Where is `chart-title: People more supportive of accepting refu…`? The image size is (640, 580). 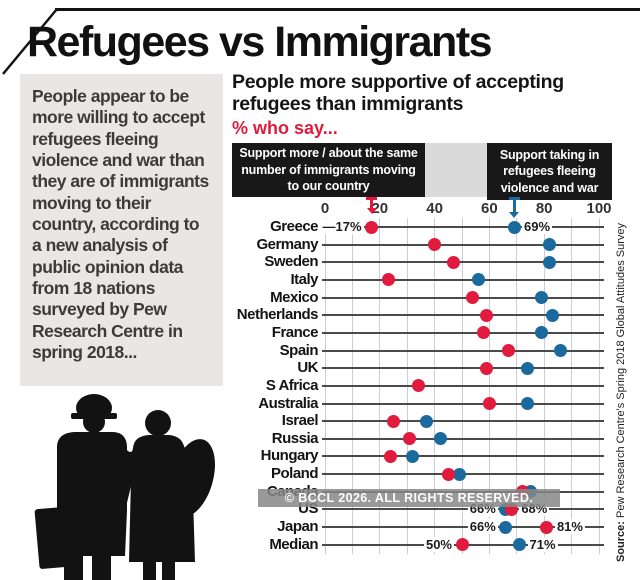 chart-title: People more supportive of accepting refu… is located at coordinates (398, 93).